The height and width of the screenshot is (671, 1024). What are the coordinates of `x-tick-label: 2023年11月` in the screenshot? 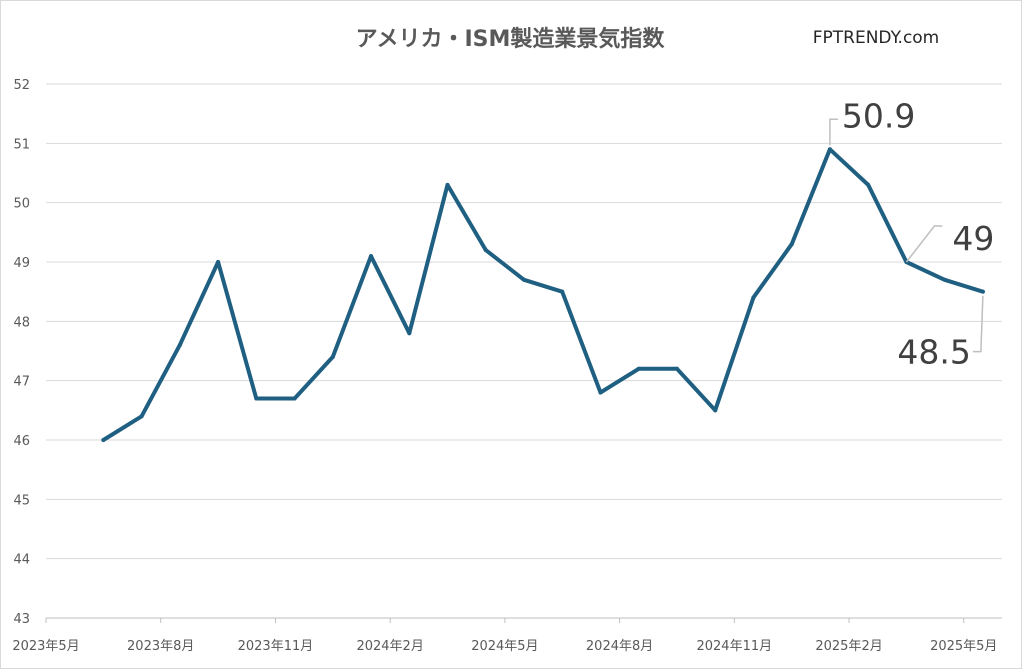 It's located at (276, 646).